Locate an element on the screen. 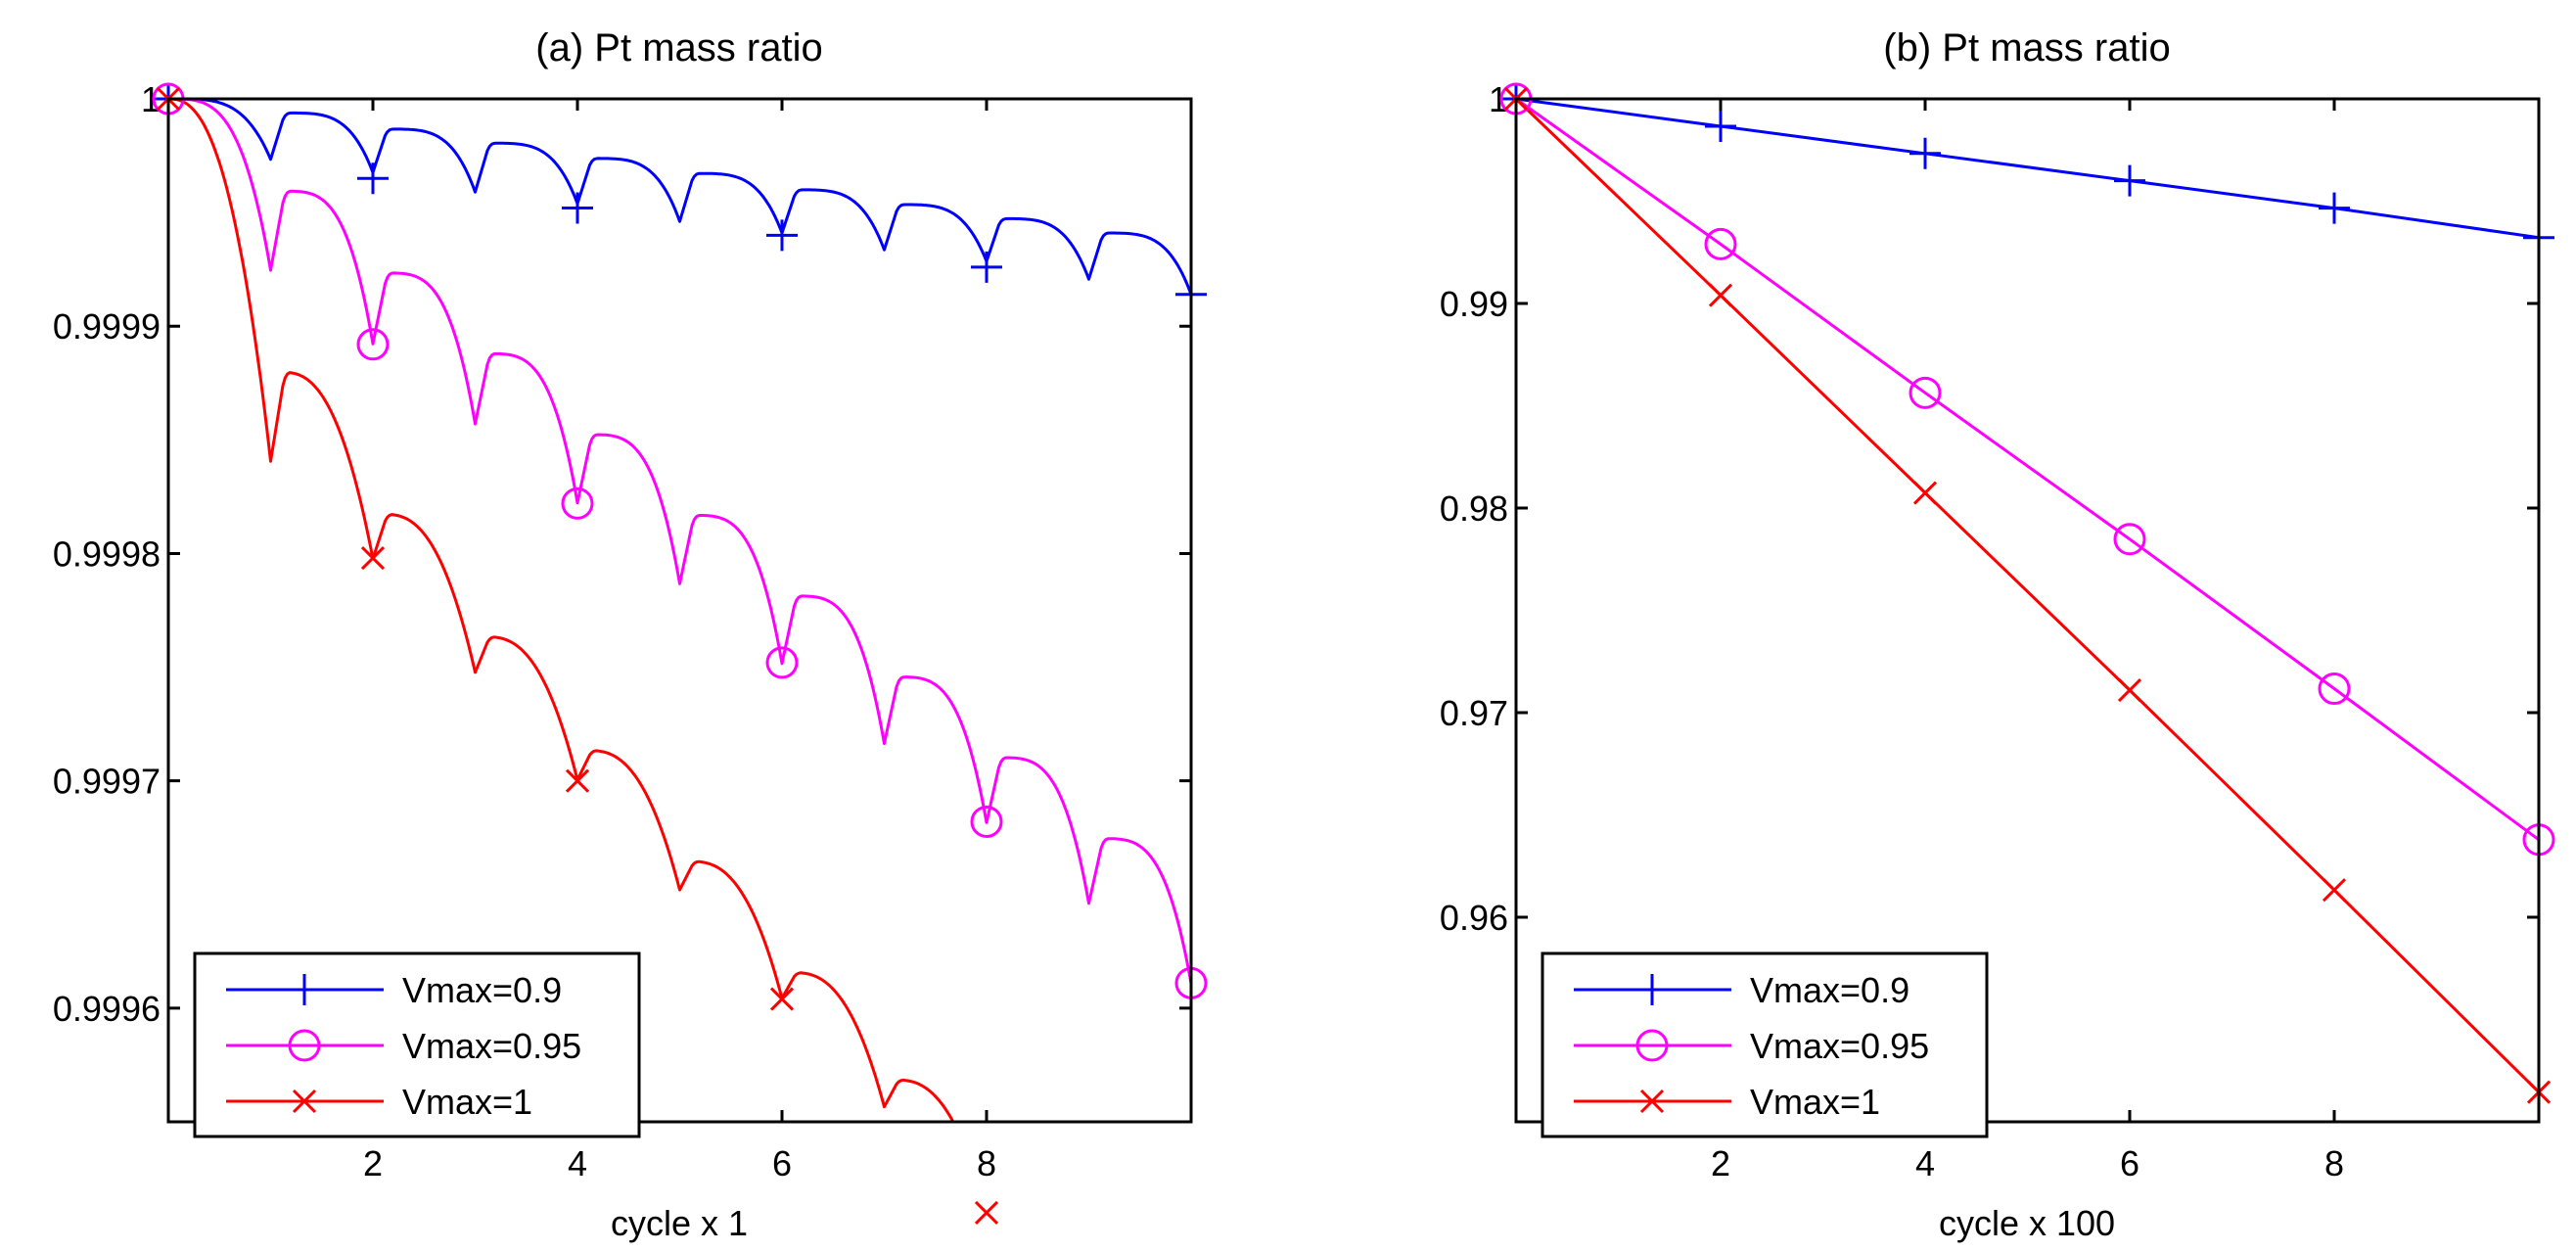 Image resolution: width=2576 pixels, height=1252 pixels. y-tick-label: 0.9996 is located at coordinates (107, 1009).